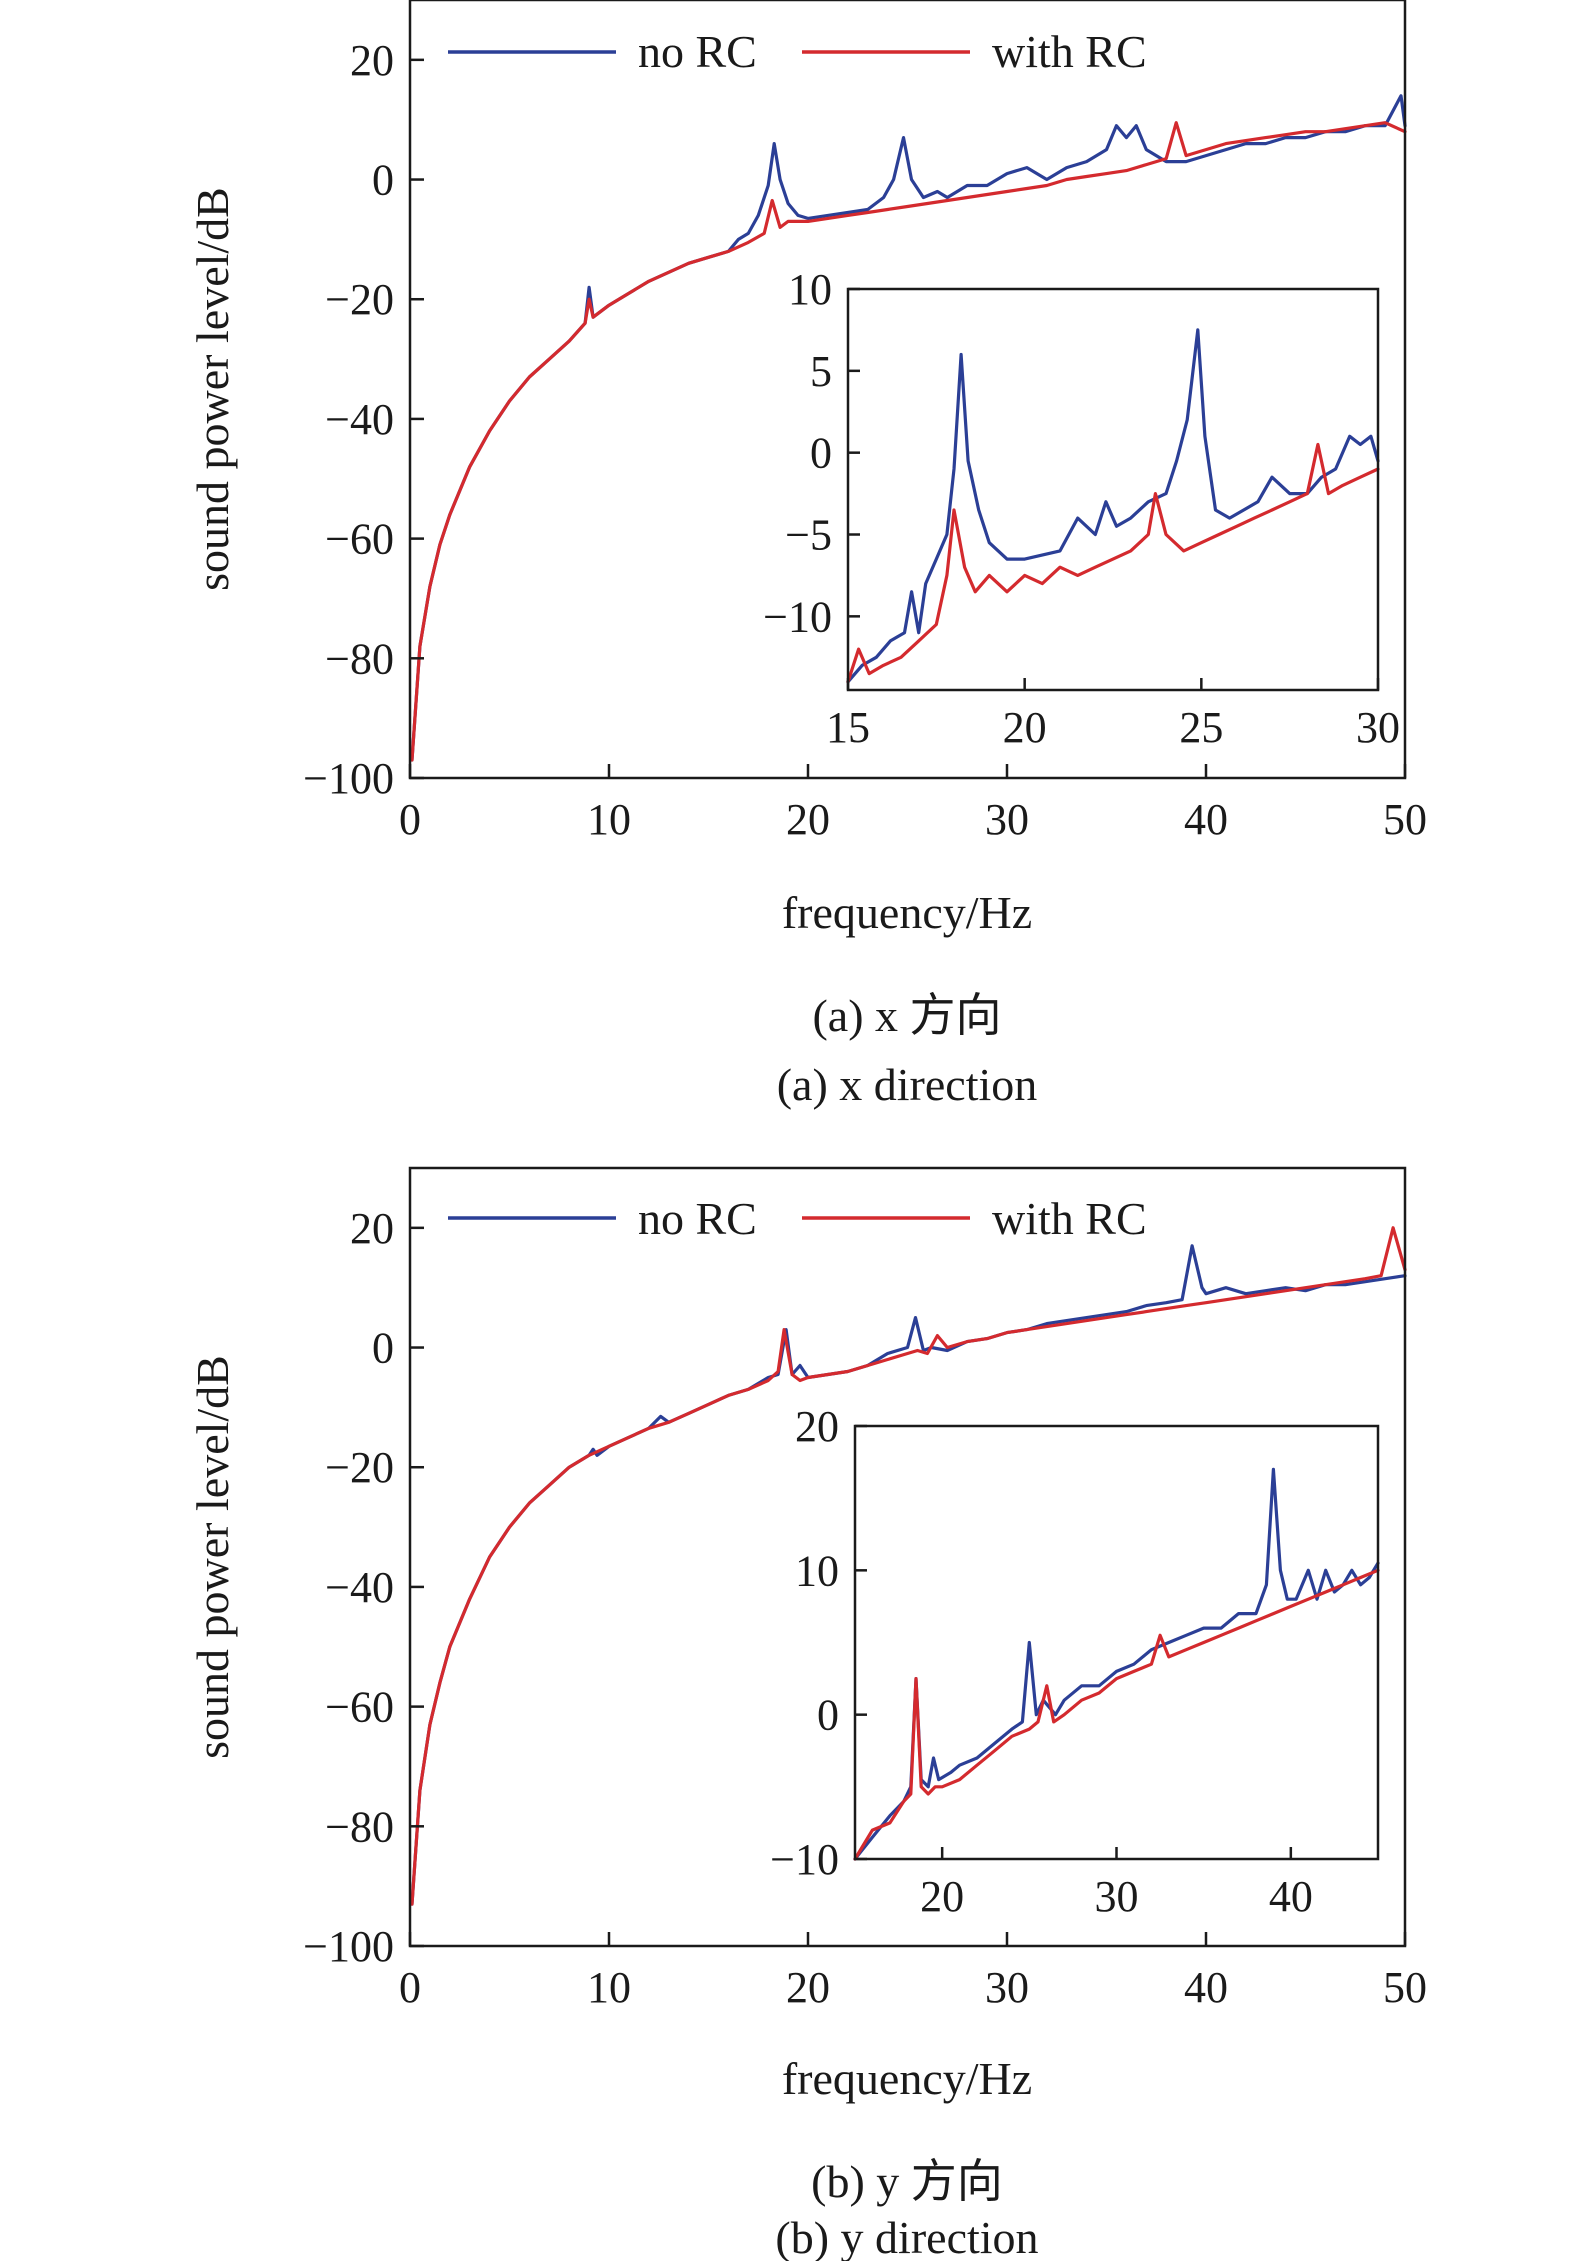  I want to click on caption-cn: (a) x 方向, so click(906, 1015).